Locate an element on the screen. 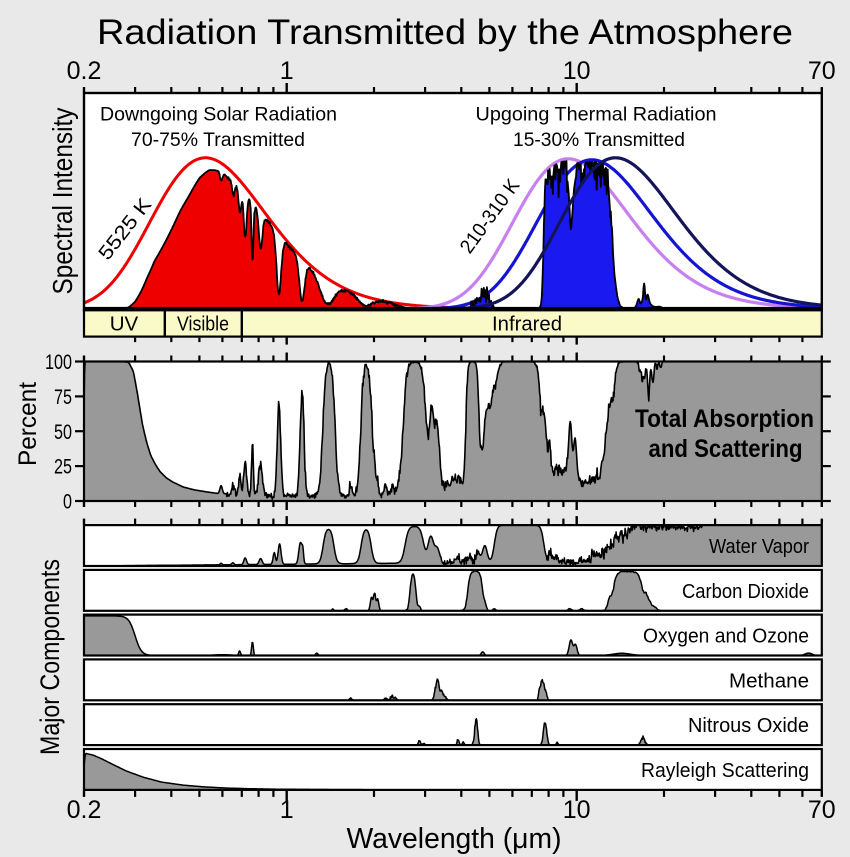 Image resolution: width=850 pixels, height=857 pixels. svg-text: Water Vapor is located at coordinates (759, 546).